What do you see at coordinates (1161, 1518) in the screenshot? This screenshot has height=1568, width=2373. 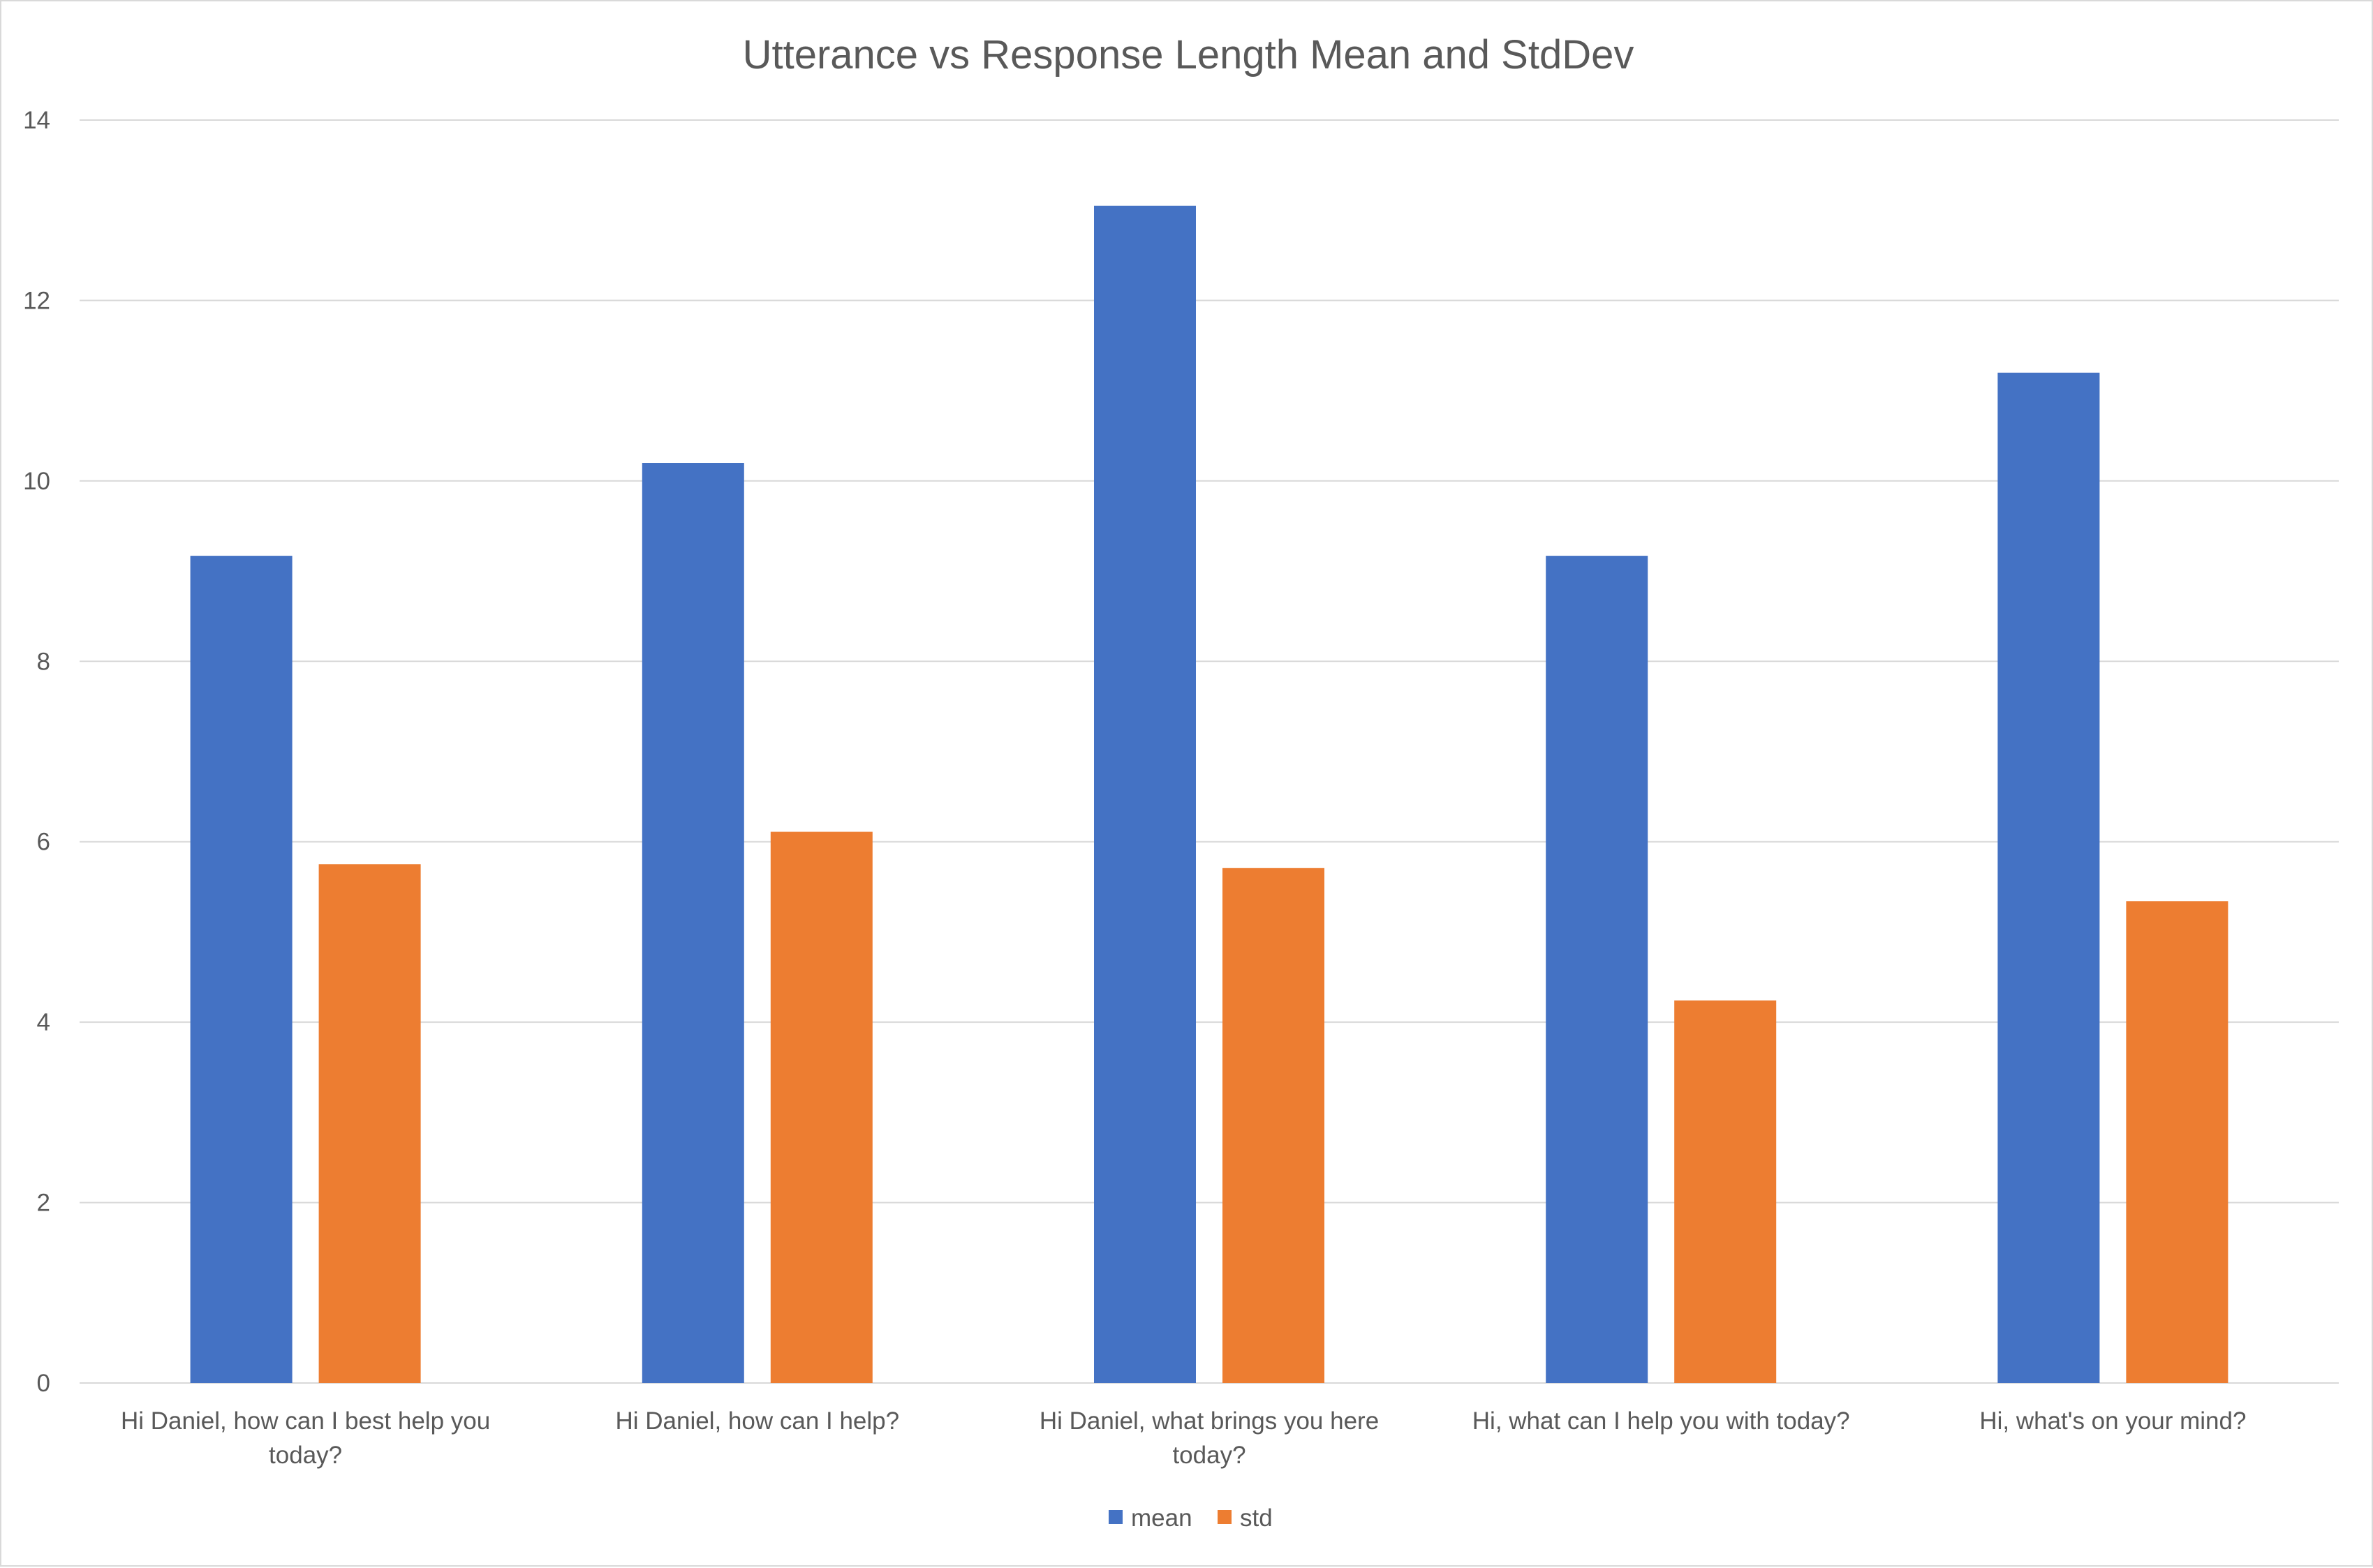 I see `legend-label-mean: mean` at bounding box center [1161, 1518].